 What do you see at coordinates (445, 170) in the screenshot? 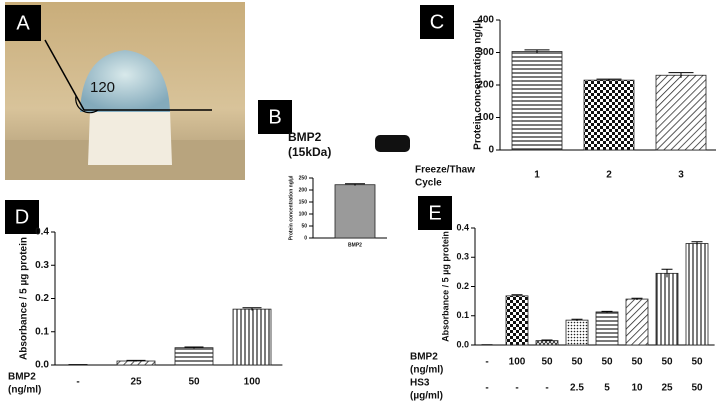
I see `row-label: Freeze/Thaw` at bounding box center [445, 170].